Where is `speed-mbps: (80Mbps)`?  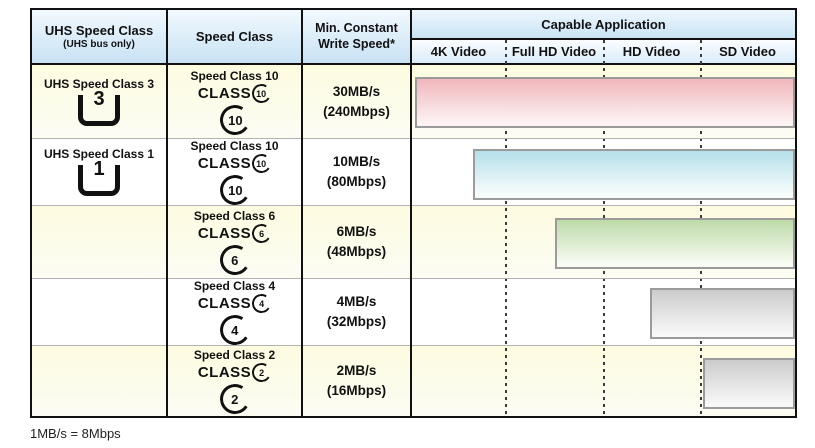 speed-mbps: (80Mbps) is located at coordinates (356, 181).